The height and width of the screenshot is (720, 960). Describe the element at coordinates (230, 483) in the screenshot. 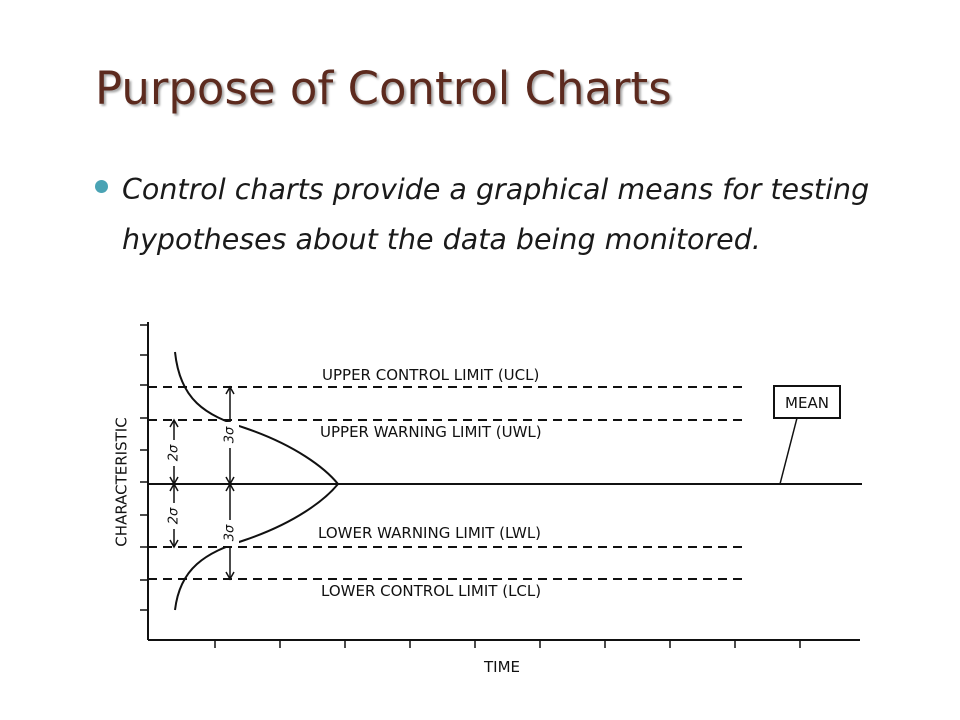

I see `three-sigma-dimension` at that location.